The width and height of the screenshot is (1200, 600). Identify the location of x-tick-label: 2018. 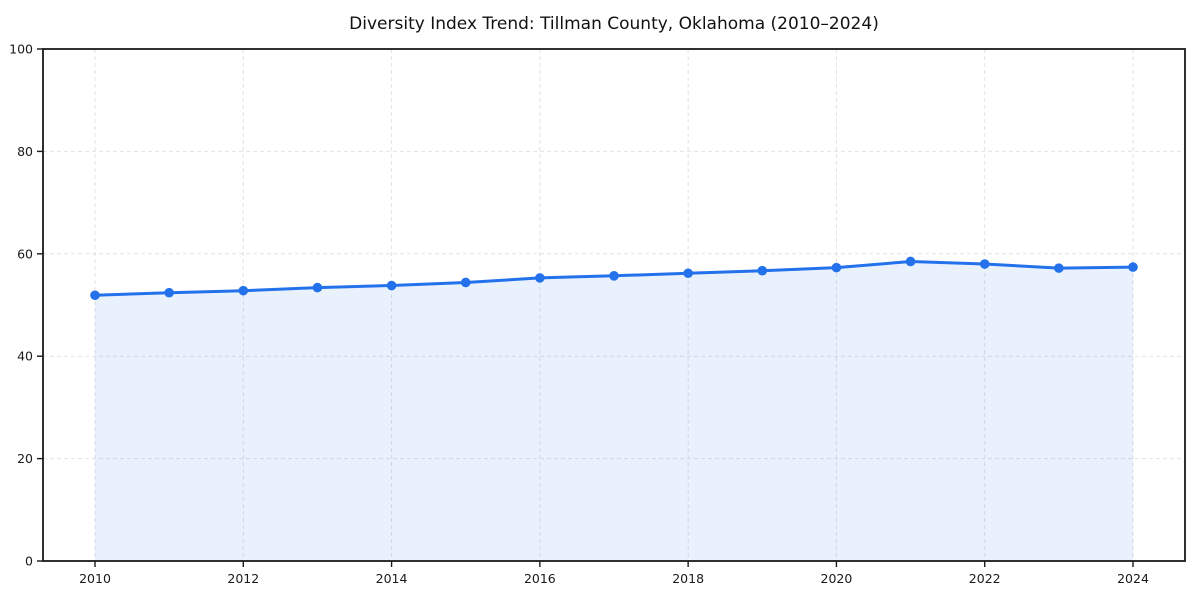
(688, 578).